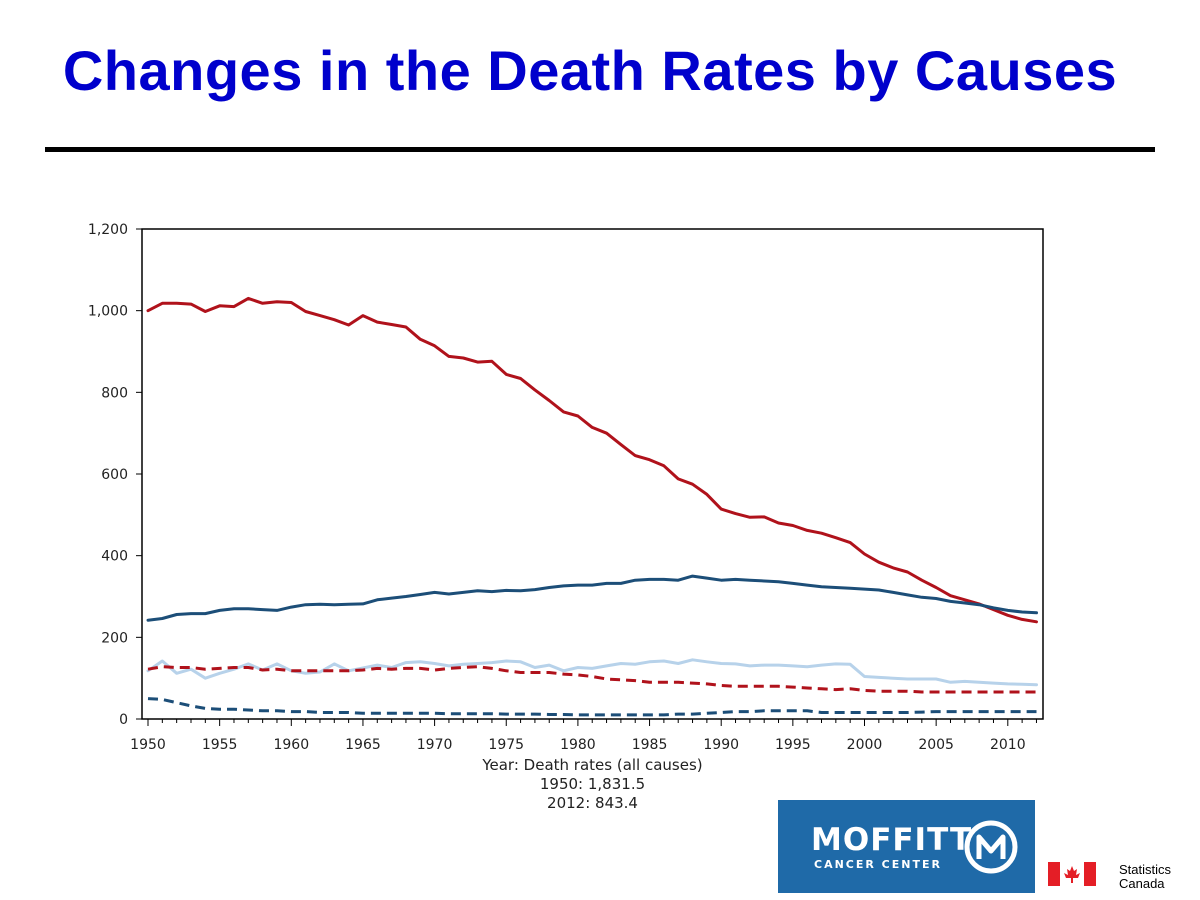 Image resolution: width=1200 pixels, height=900 pixels. What do you see at coordinates (592, 707) in the screenshot?
I see `series-dark-blue-dashed-line` at bounding box center [592, 707].